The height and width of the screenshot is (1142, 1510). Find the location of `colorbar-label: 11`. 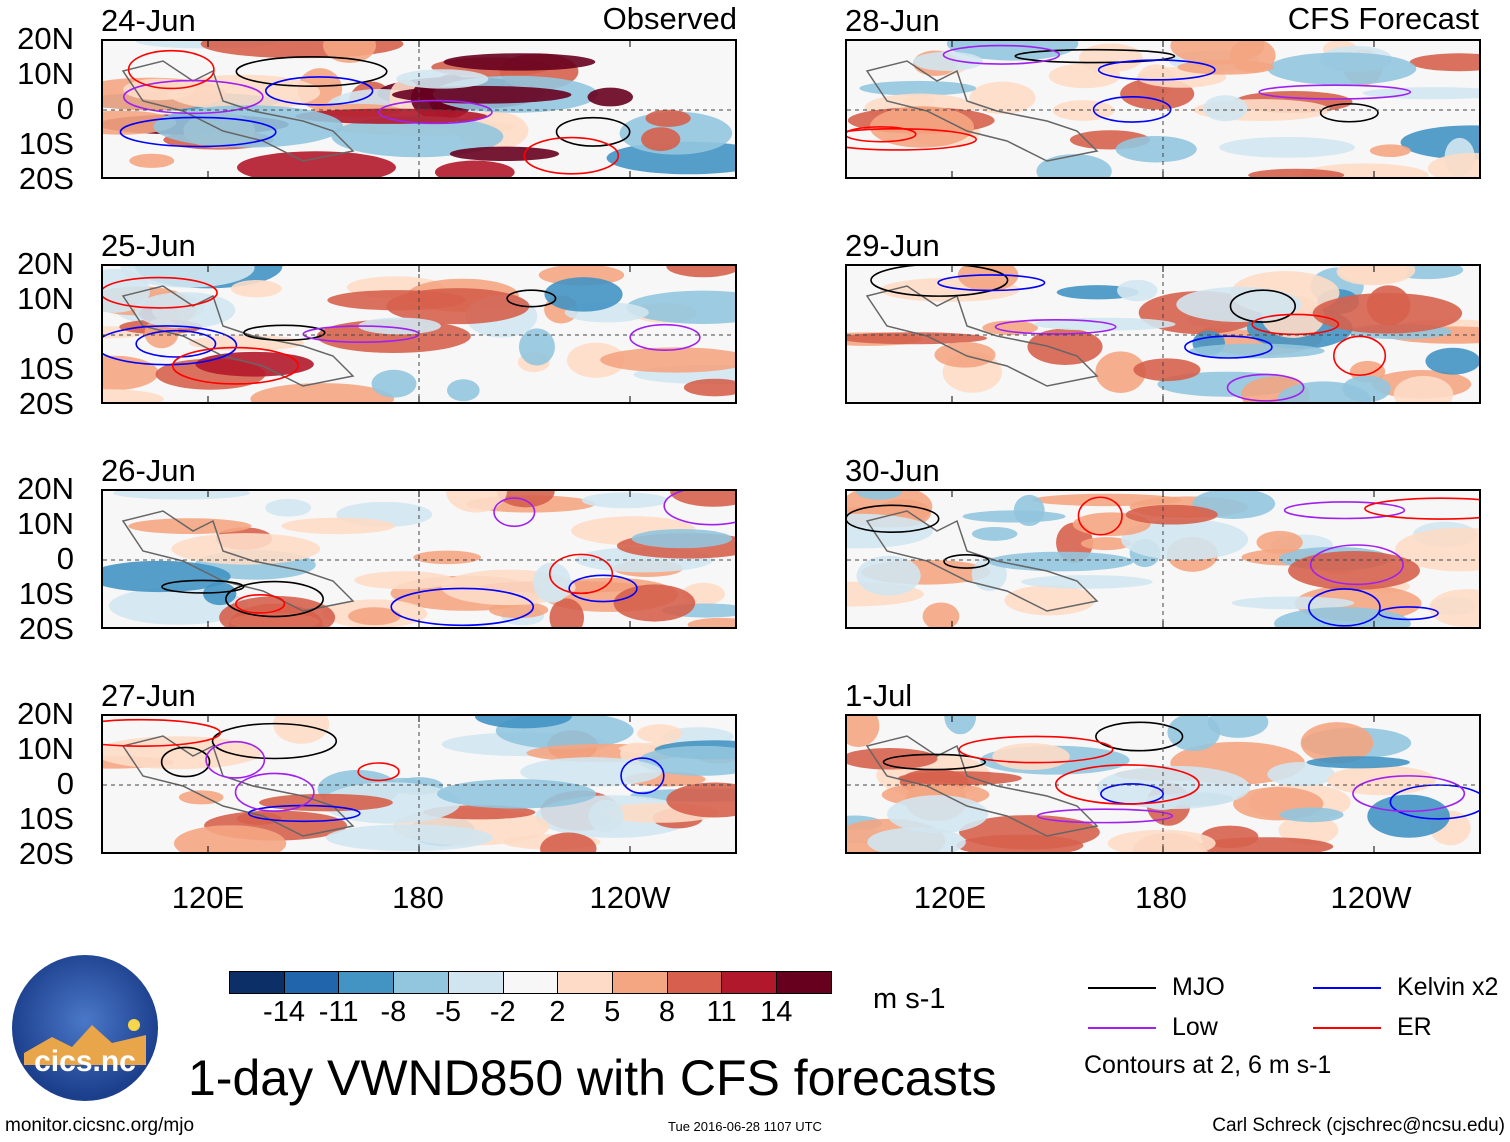

colorbar-label: 11 is located at coordinates (721, 1012).